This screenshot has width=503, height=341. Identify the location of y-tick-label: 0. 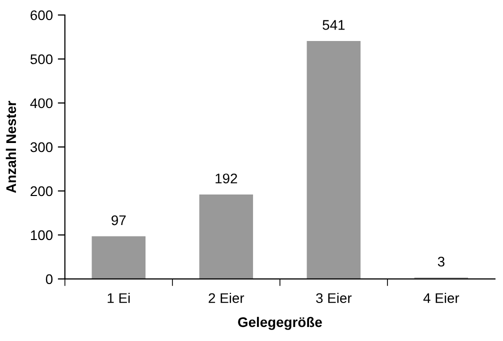
(49, 279).